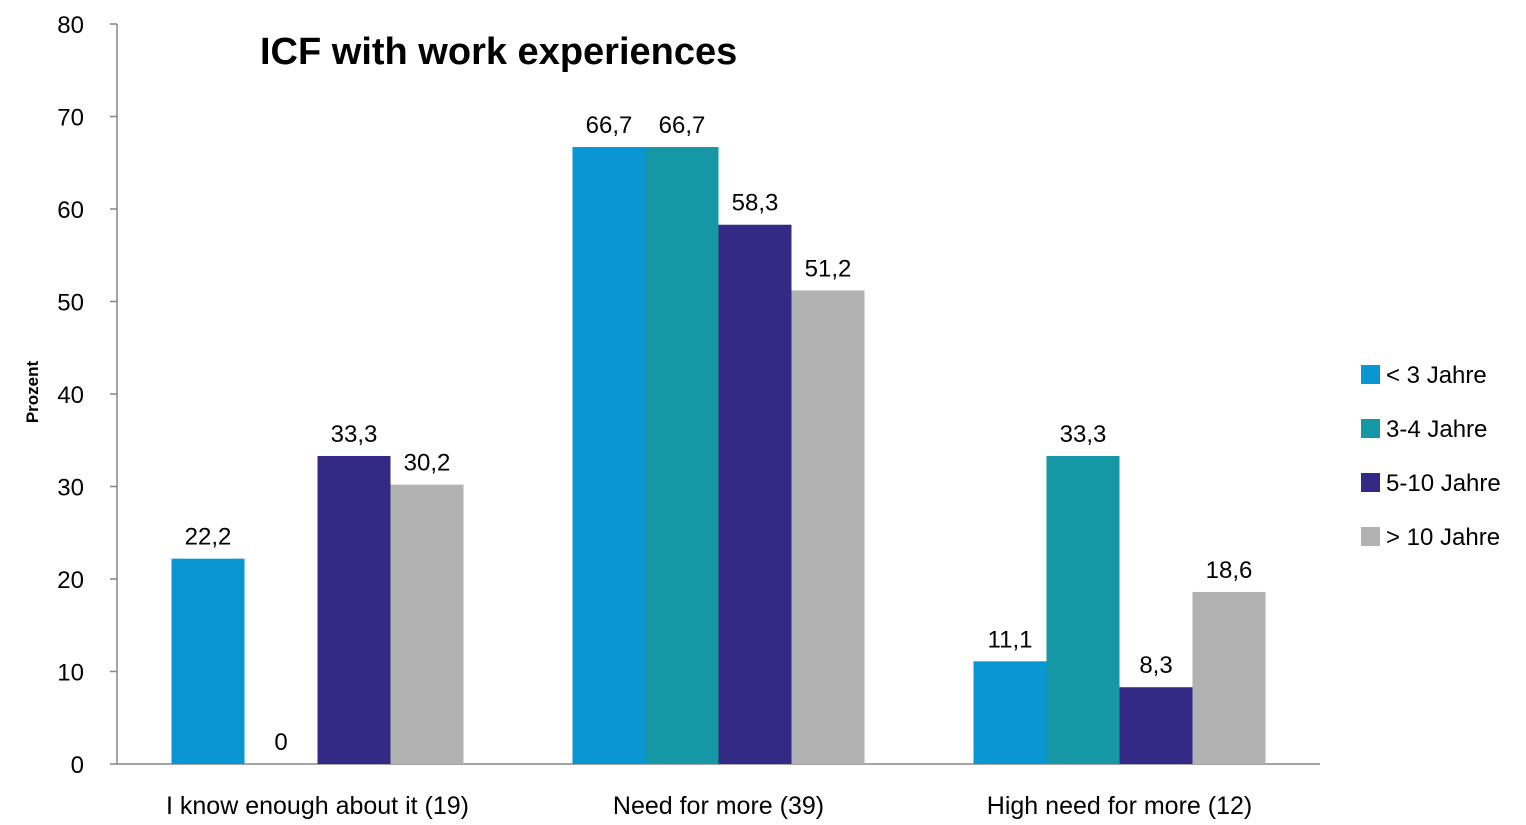 The width and height of the screenshot is (1526, 825). I want to click on legend-item-label: > 10 Jahre, so click(1443, 537).